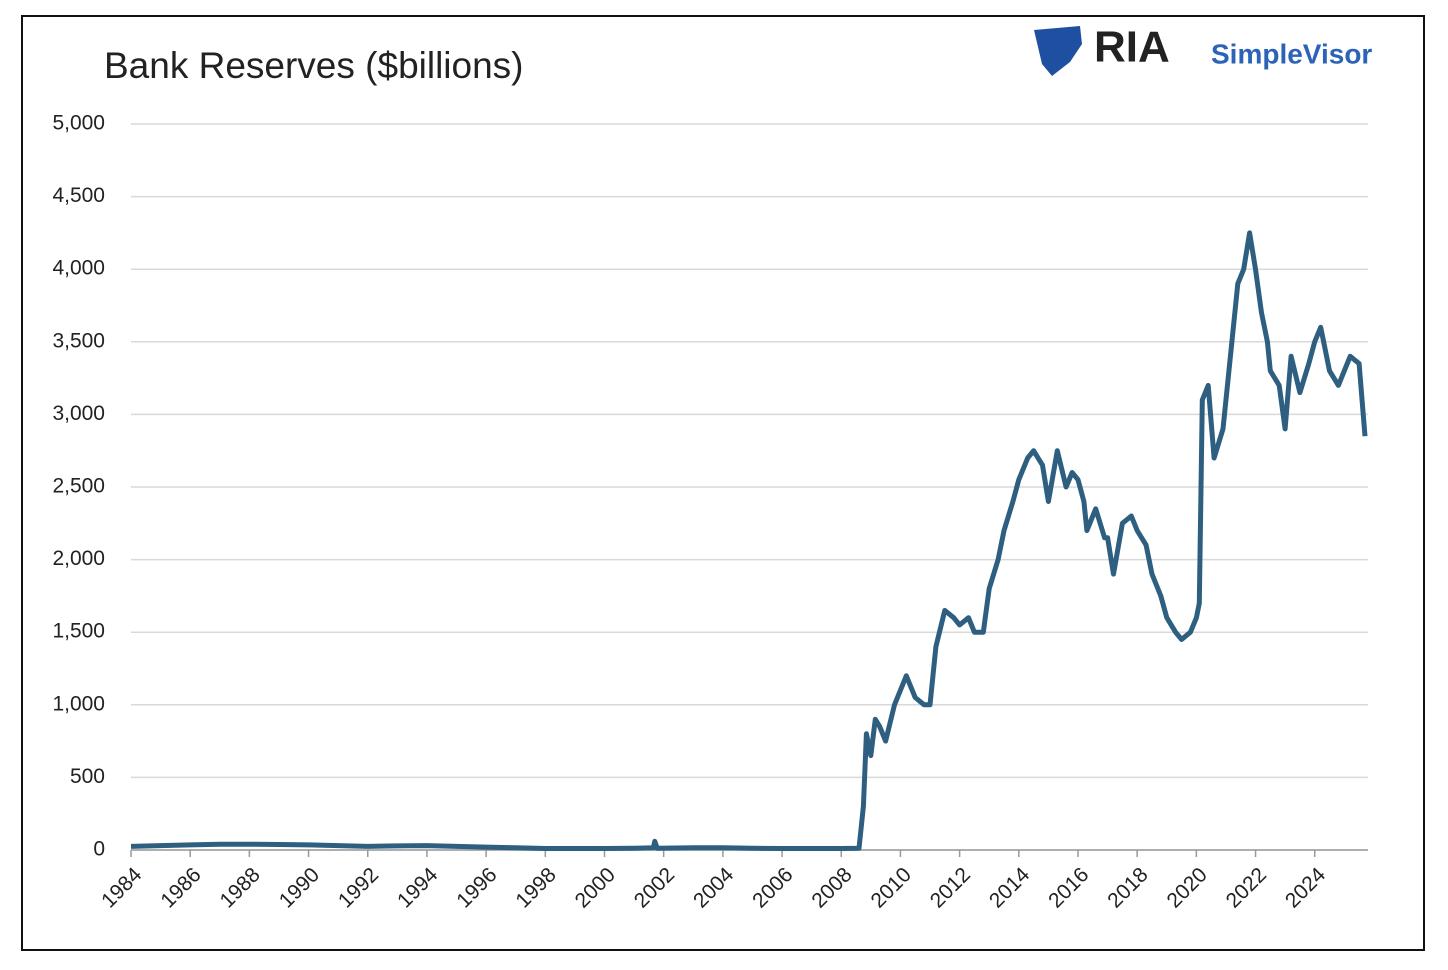  What do you see at coordinates (87, 776) in the screenshot?
I see `y-tick-label: 500` at bounding box center [87, 776].